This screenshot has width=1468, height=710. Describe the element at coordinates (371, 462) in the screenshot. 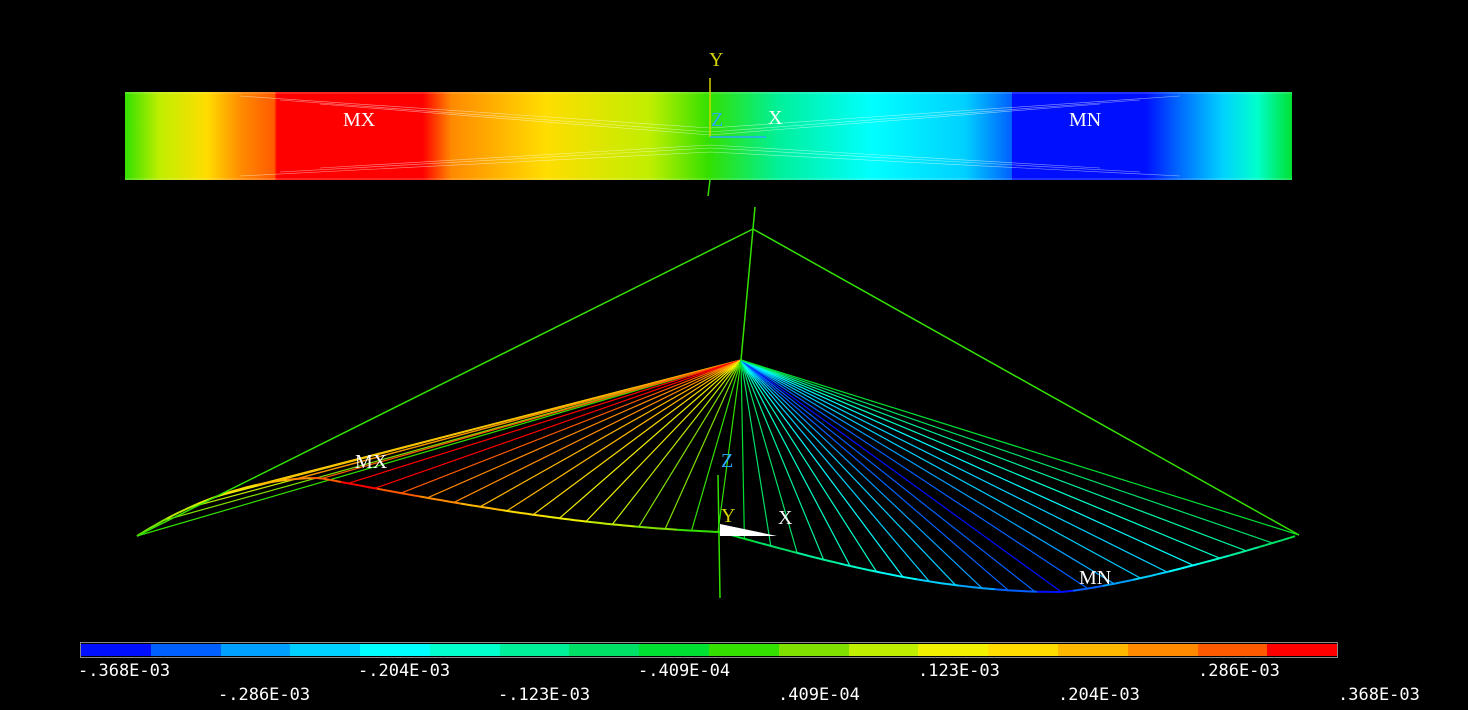

I see `bottom-max-label: MX` at that location.